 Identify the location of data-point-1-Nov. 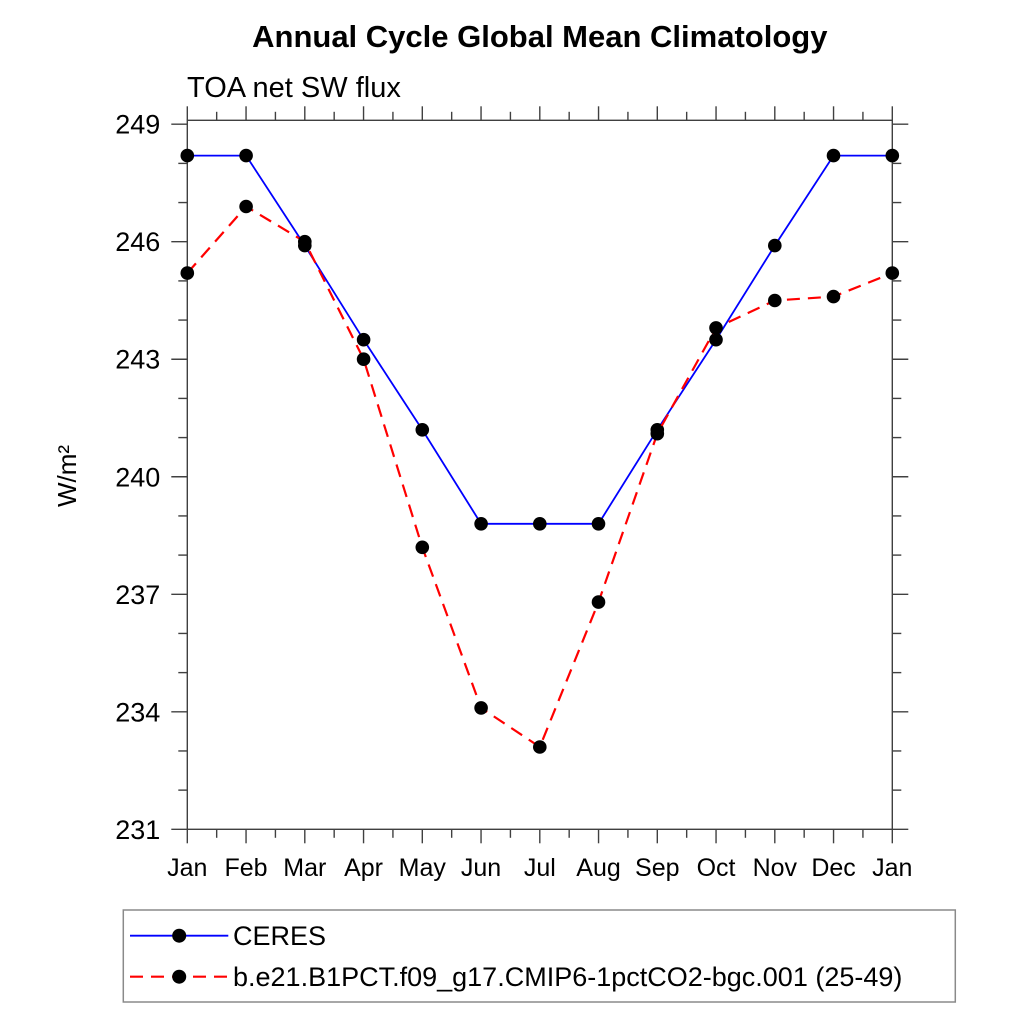
(775, 300).